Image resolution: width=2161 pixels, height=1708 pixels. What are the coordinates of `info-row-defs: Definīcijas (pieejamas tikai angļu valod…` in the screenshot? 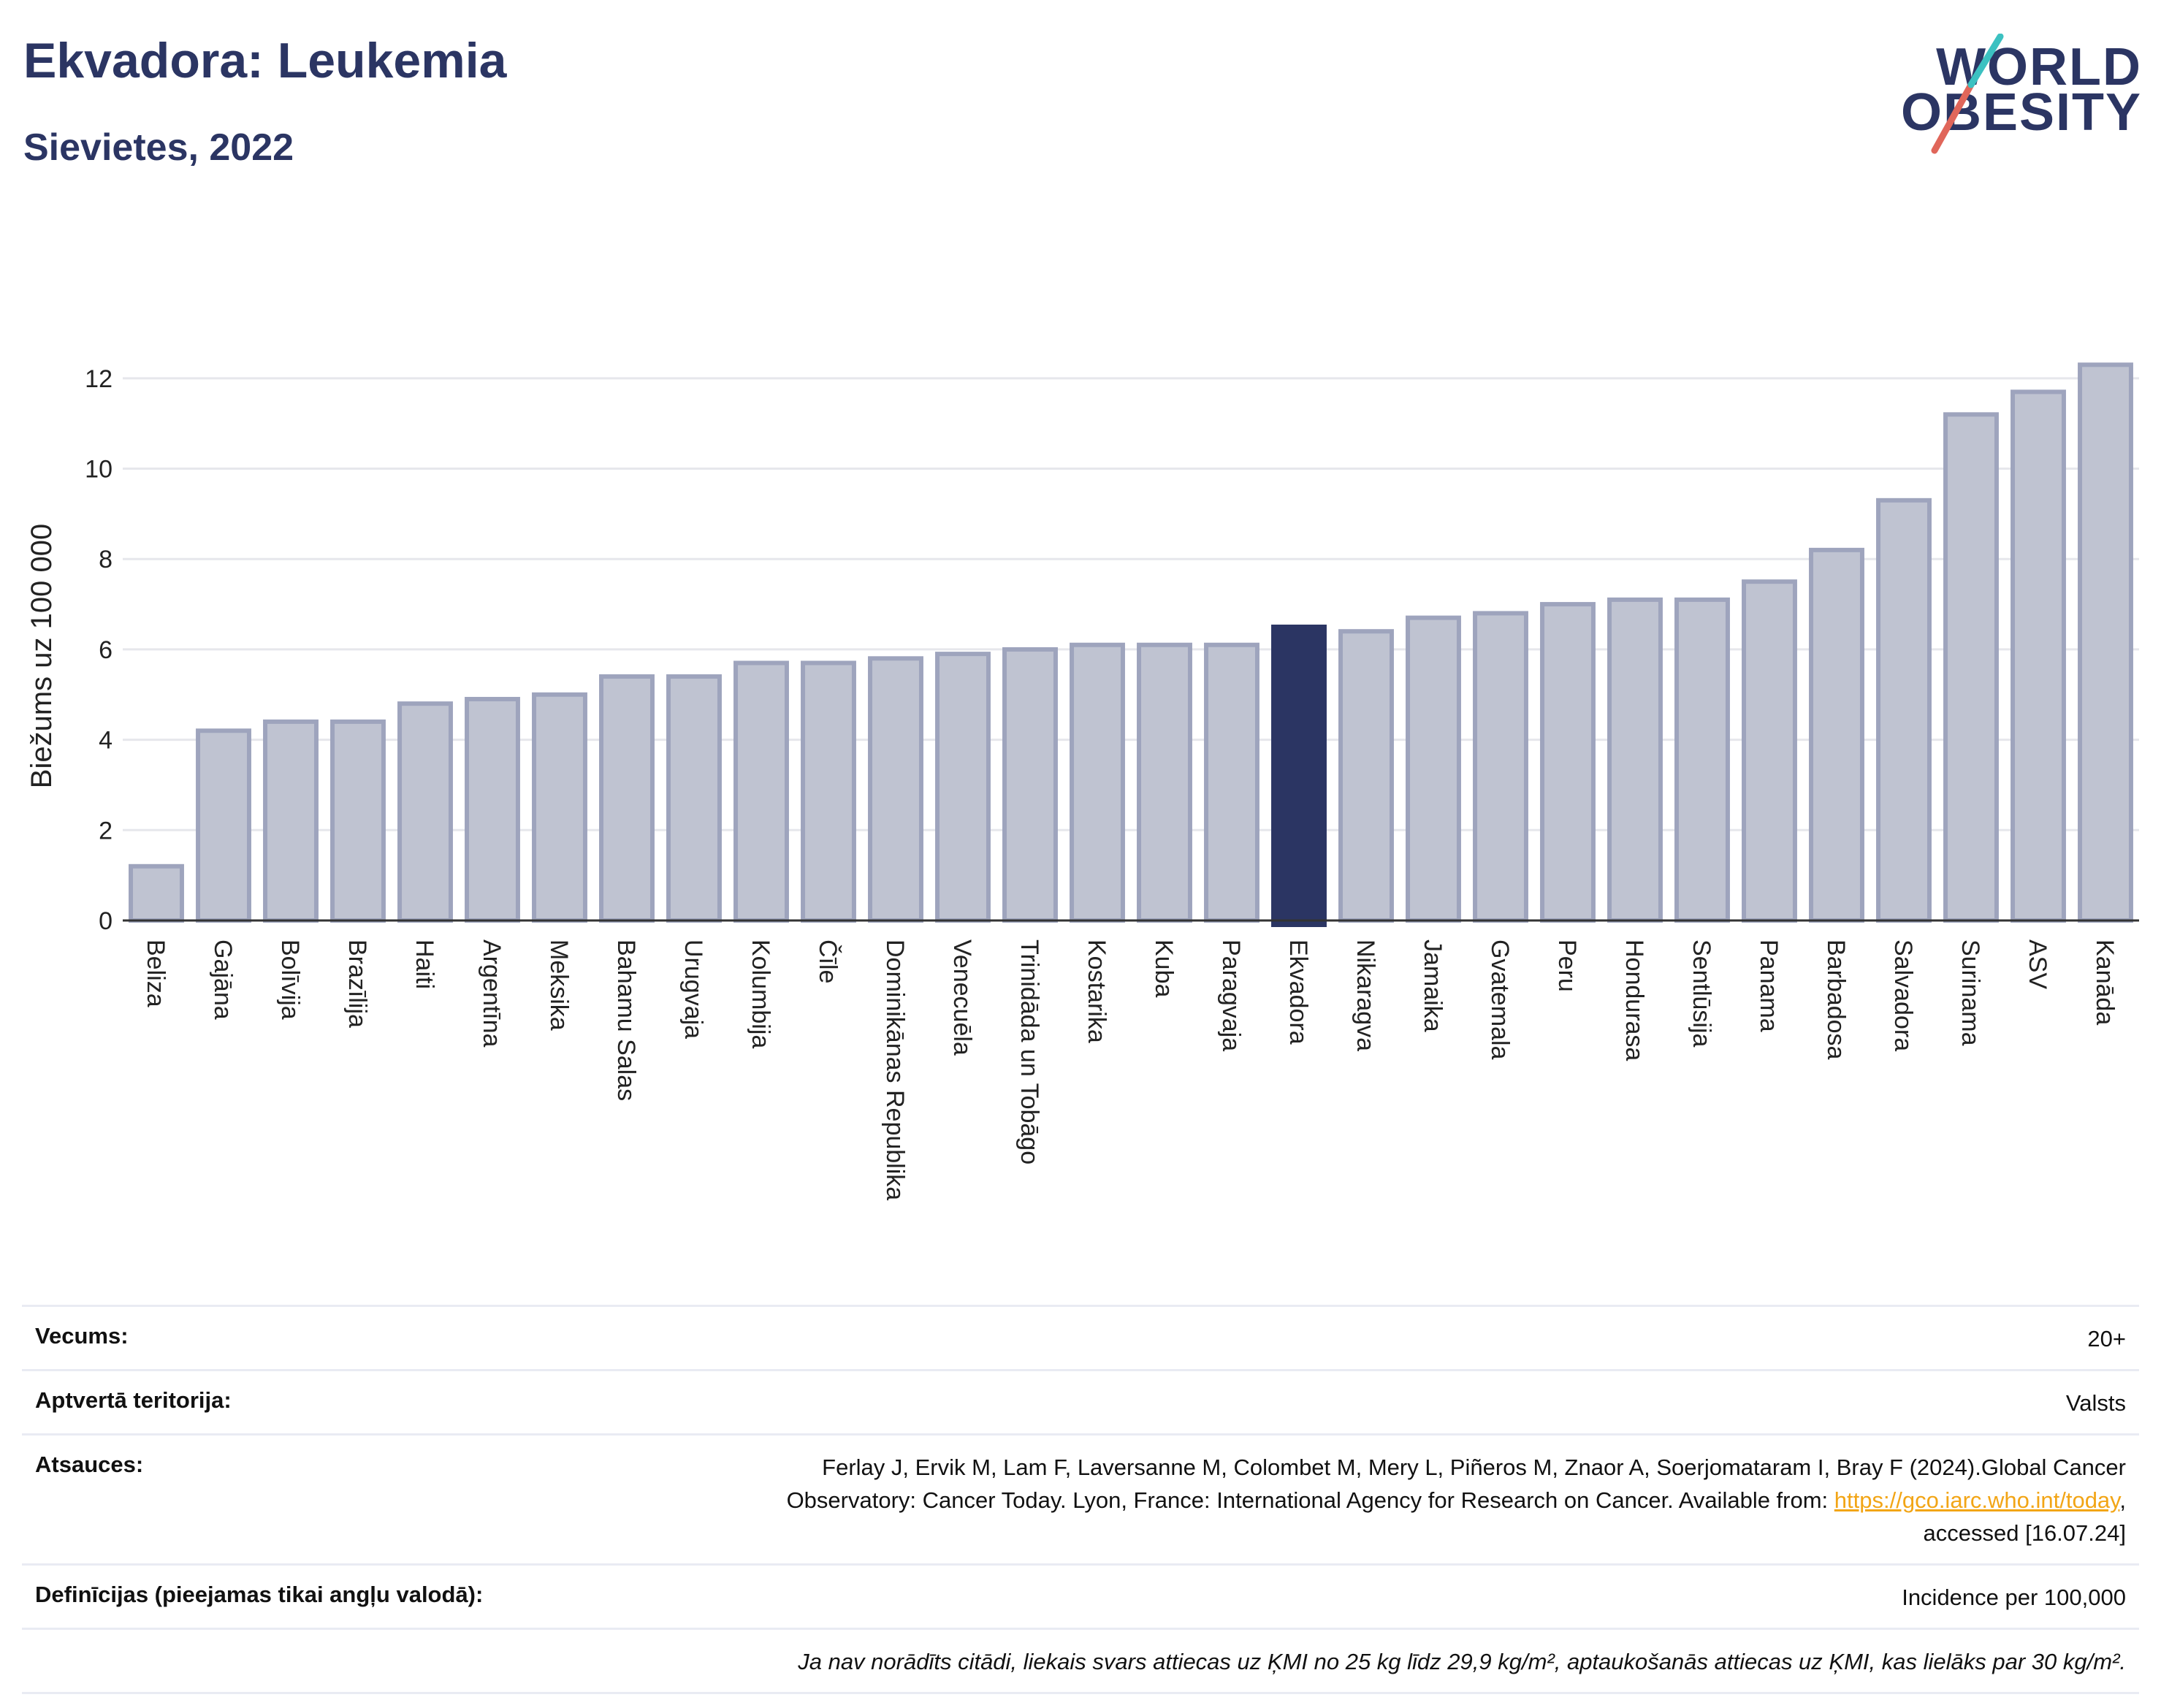 It's located at (1080, 1595).